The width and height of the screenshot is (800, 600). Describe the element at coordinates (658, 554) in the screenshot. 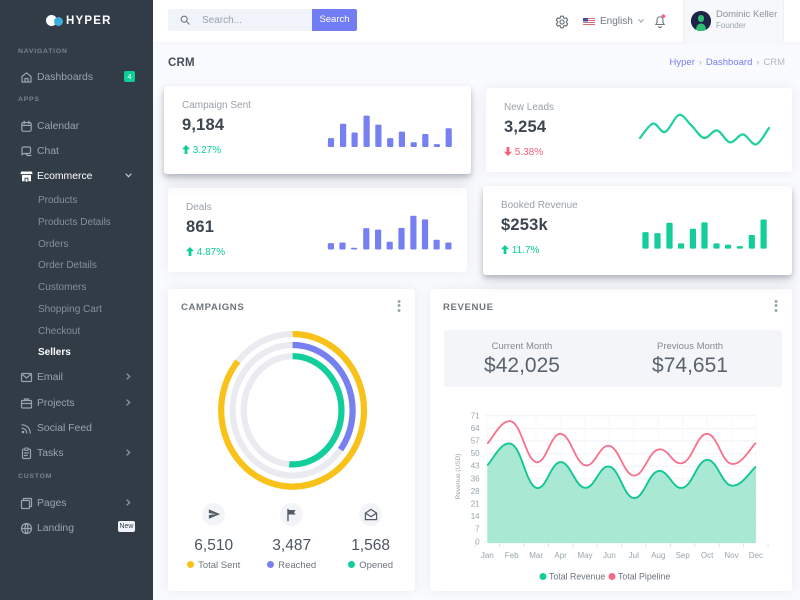

I see `svg-text: Aug` at that location.